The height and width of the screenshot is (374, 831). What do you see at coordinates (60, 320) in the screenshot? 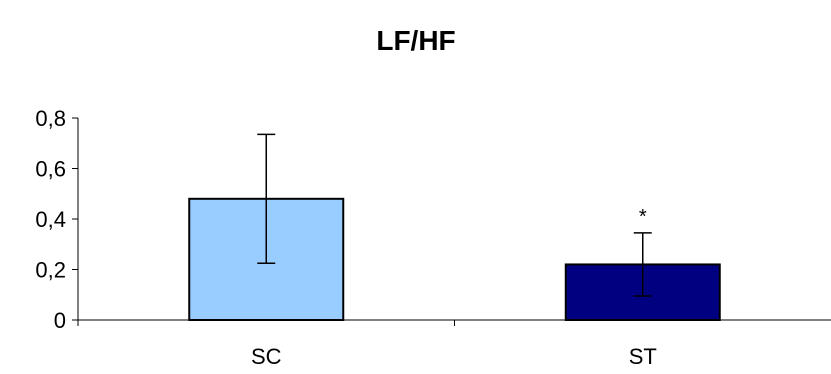
I see `y-tick-label: 0` at bounding box center [60, 320].